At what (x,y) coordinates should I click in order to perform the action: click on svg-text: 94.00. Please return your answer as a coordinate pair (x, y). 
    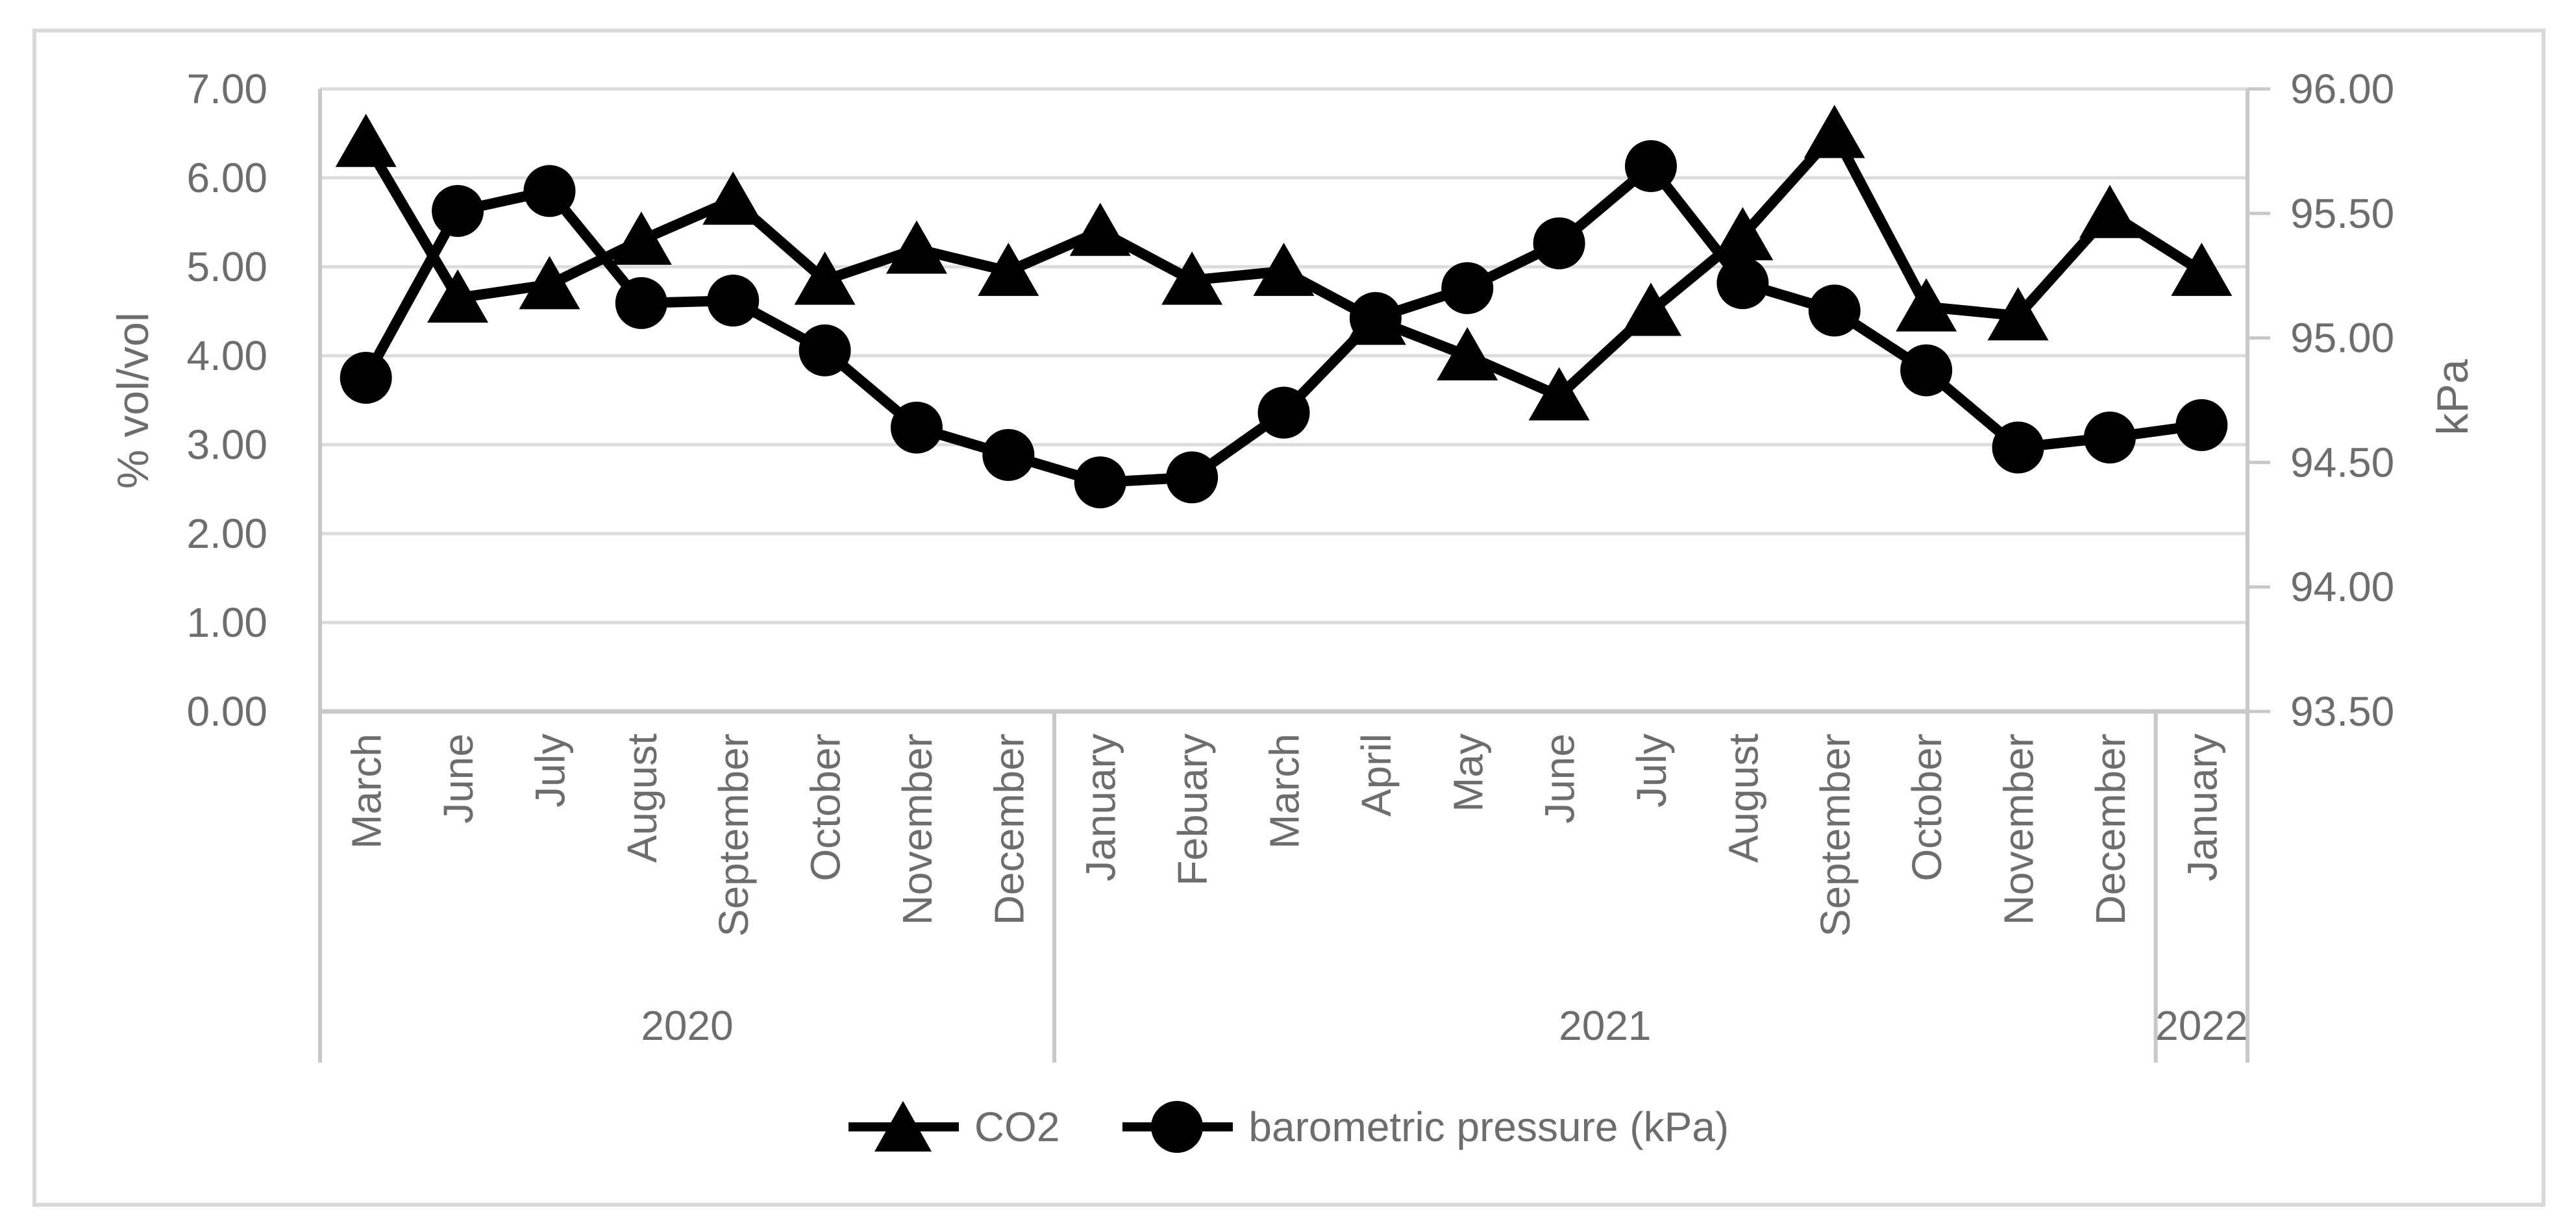
    Looking at the image, I should click on (2342, 587).